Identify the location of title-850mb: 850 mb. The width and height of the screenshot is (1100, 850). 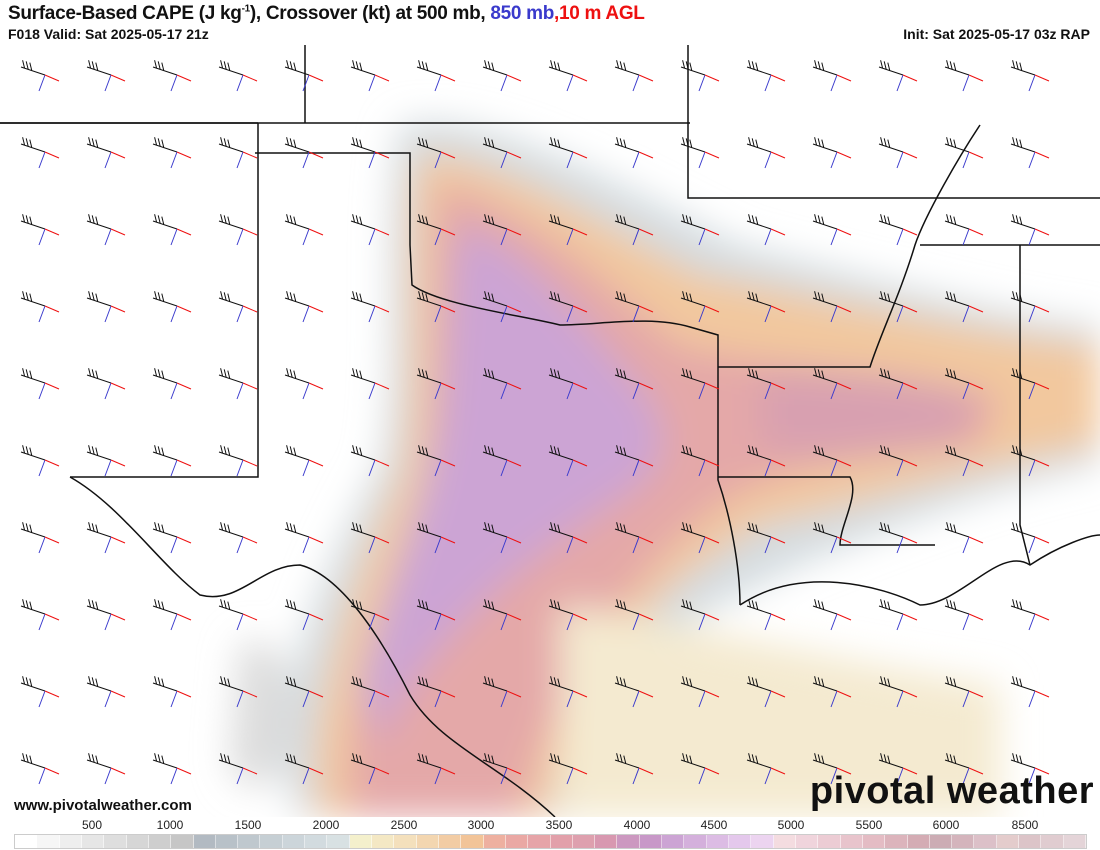
(522, 13).